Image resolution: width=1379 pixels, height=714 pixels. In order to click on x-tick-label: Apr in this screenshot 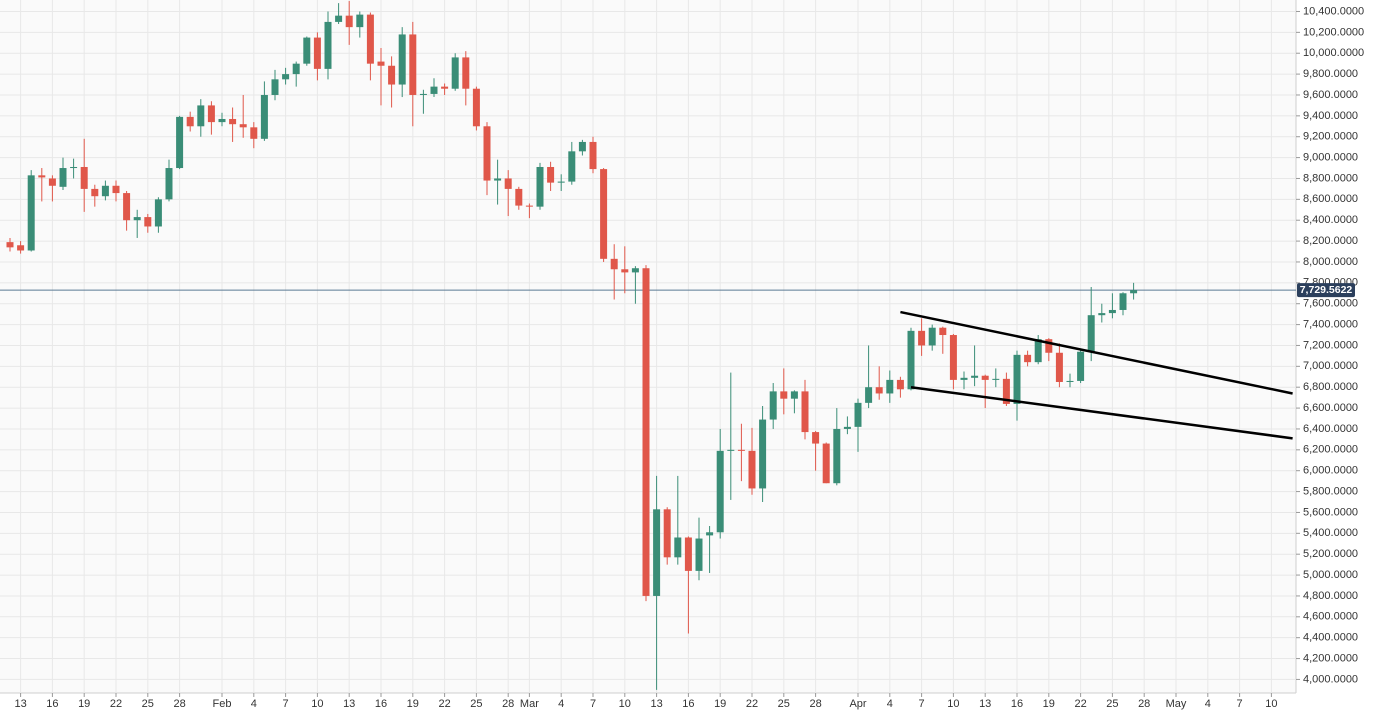, I will do `click(857, 704)`.